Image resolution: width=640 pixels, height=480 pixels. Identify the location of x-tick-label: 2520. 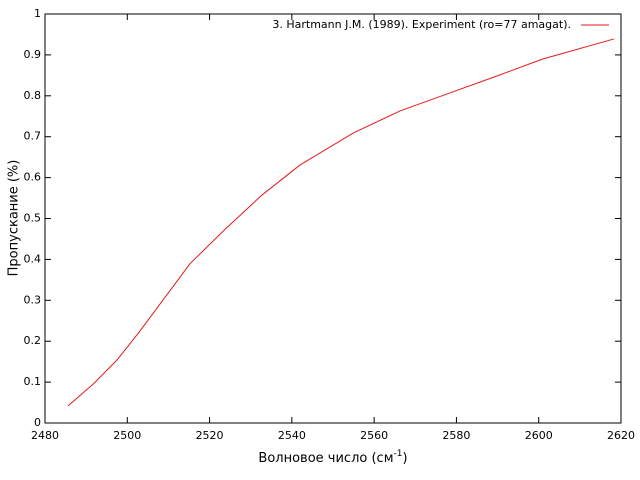
(210, 435).